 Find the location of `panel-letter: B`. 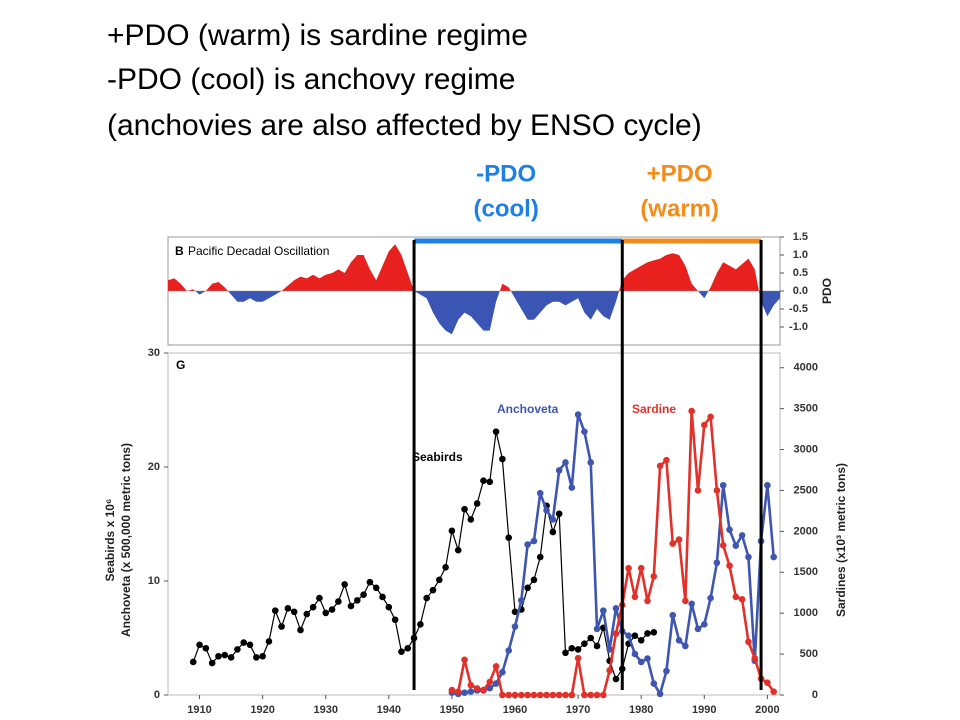

panel-letter: B is located at coordinates (179, 251).